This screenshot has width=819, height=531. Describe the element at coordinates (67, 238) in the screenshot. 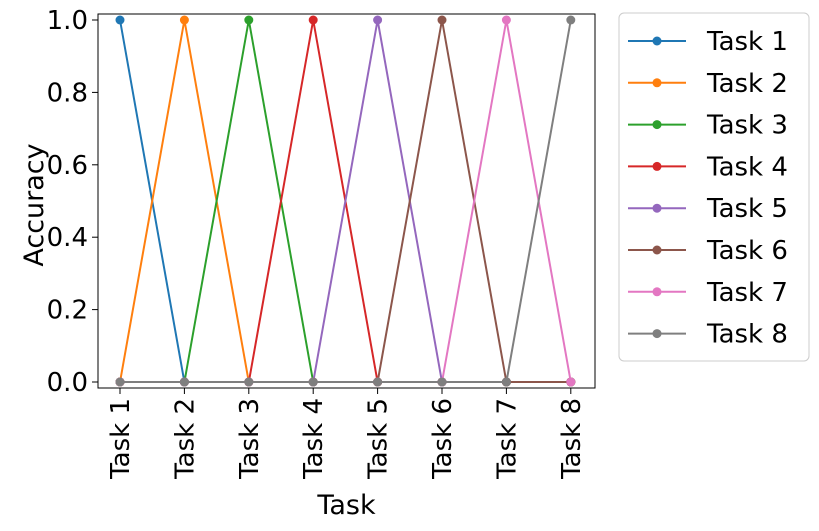

I see `y-tick-label: 0.4` at that location.